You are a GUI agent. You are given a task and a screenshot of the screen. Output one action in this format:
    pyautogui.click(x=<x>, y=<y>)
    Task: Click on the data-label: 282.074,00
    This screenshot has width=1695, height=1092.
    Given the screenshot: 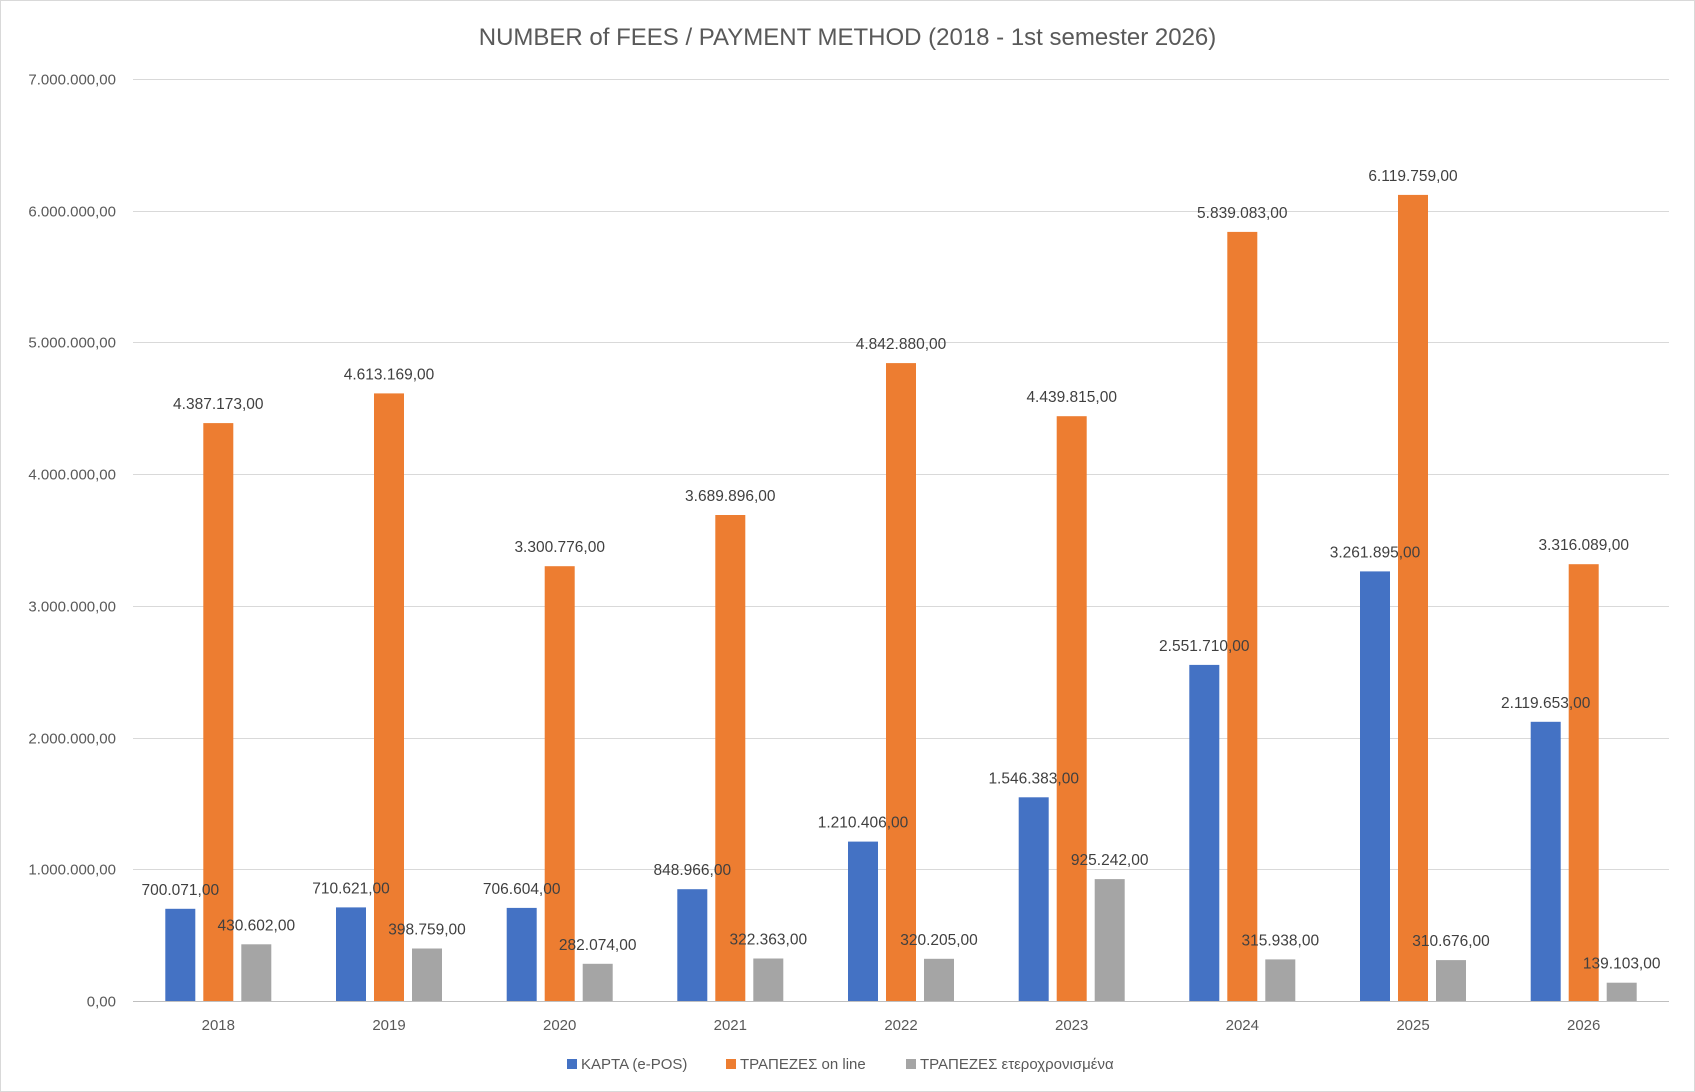 What is the action you would take?
    pyautogui.click(x=598, y=945)
    